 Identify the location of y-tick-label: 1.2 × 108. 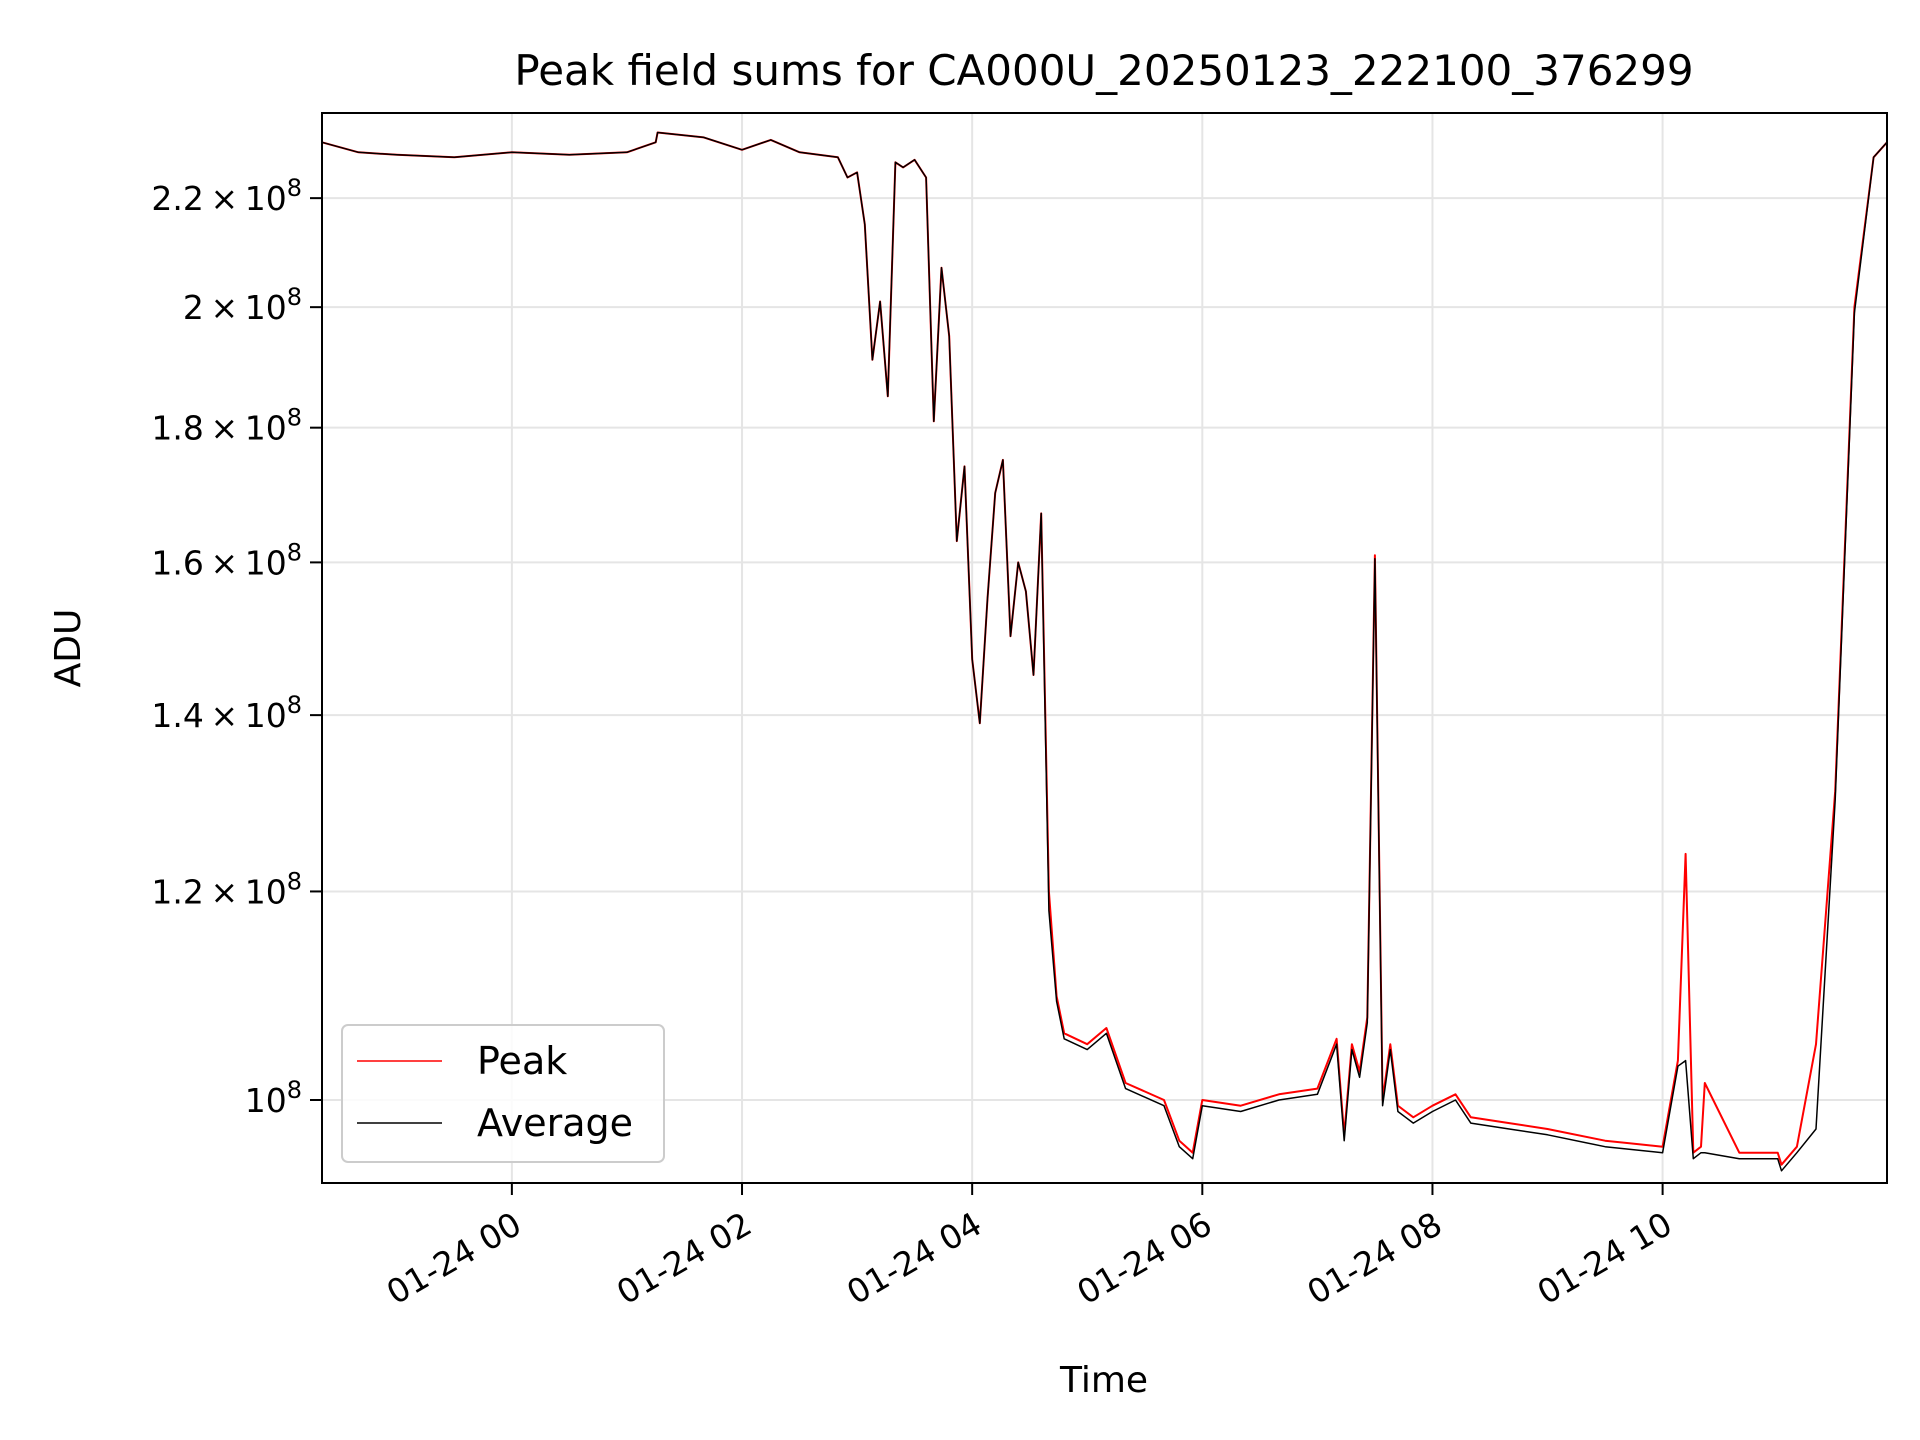
(226, 889).